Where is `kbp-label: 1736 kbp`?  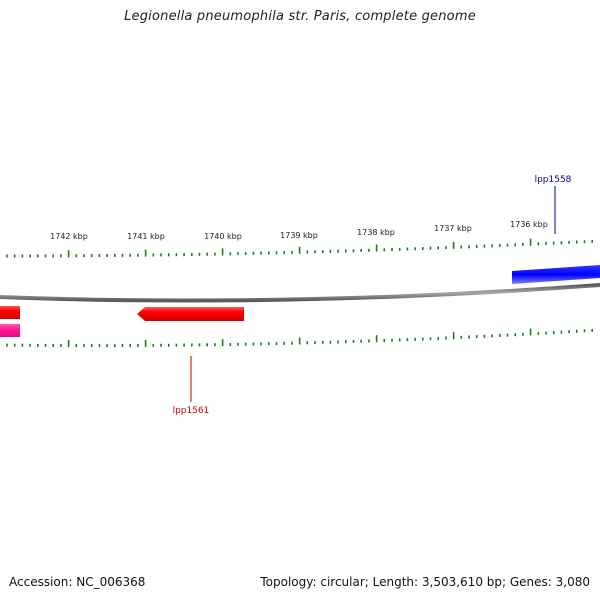
kbp-label: 1736 kbp is located at coordinates (529, 224).